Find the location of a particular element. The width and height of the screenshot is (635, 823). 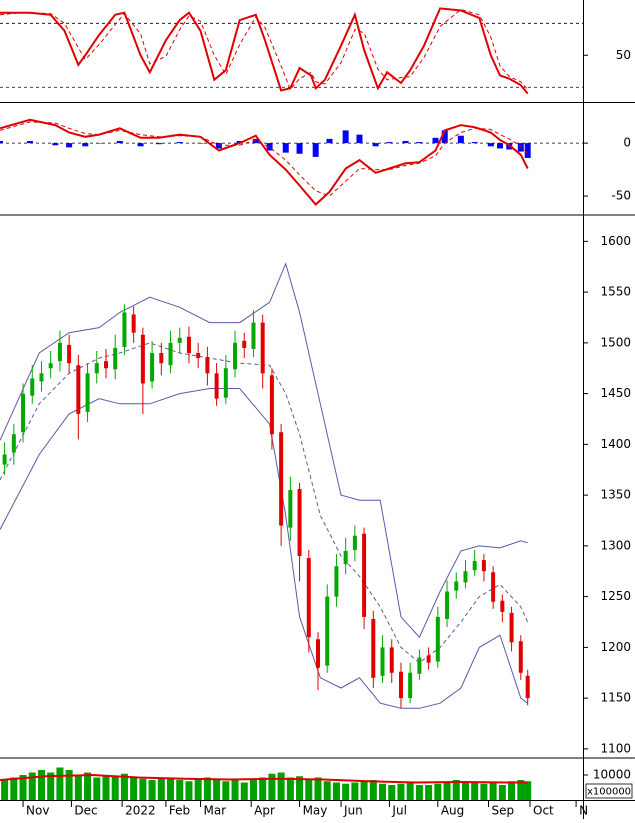

y-tick-label: 1350 is located at coordinates (615, 495).